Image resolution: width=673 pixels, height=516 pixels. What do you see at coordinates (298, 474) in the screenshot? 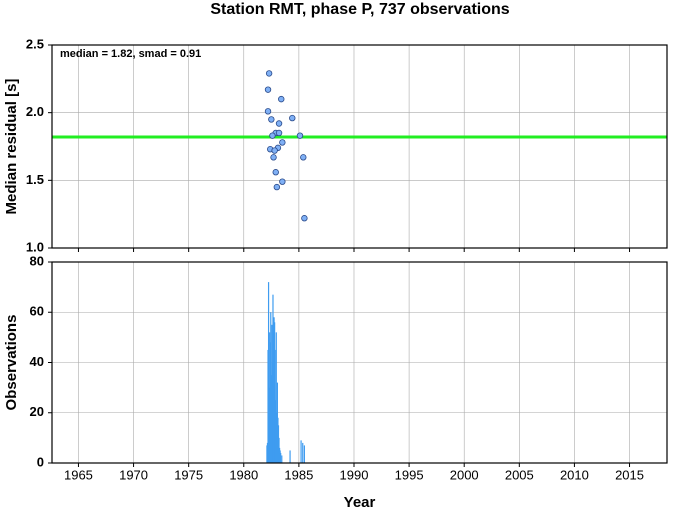
I see `x-tick-label: 1985` at bounding box center [298, 474].